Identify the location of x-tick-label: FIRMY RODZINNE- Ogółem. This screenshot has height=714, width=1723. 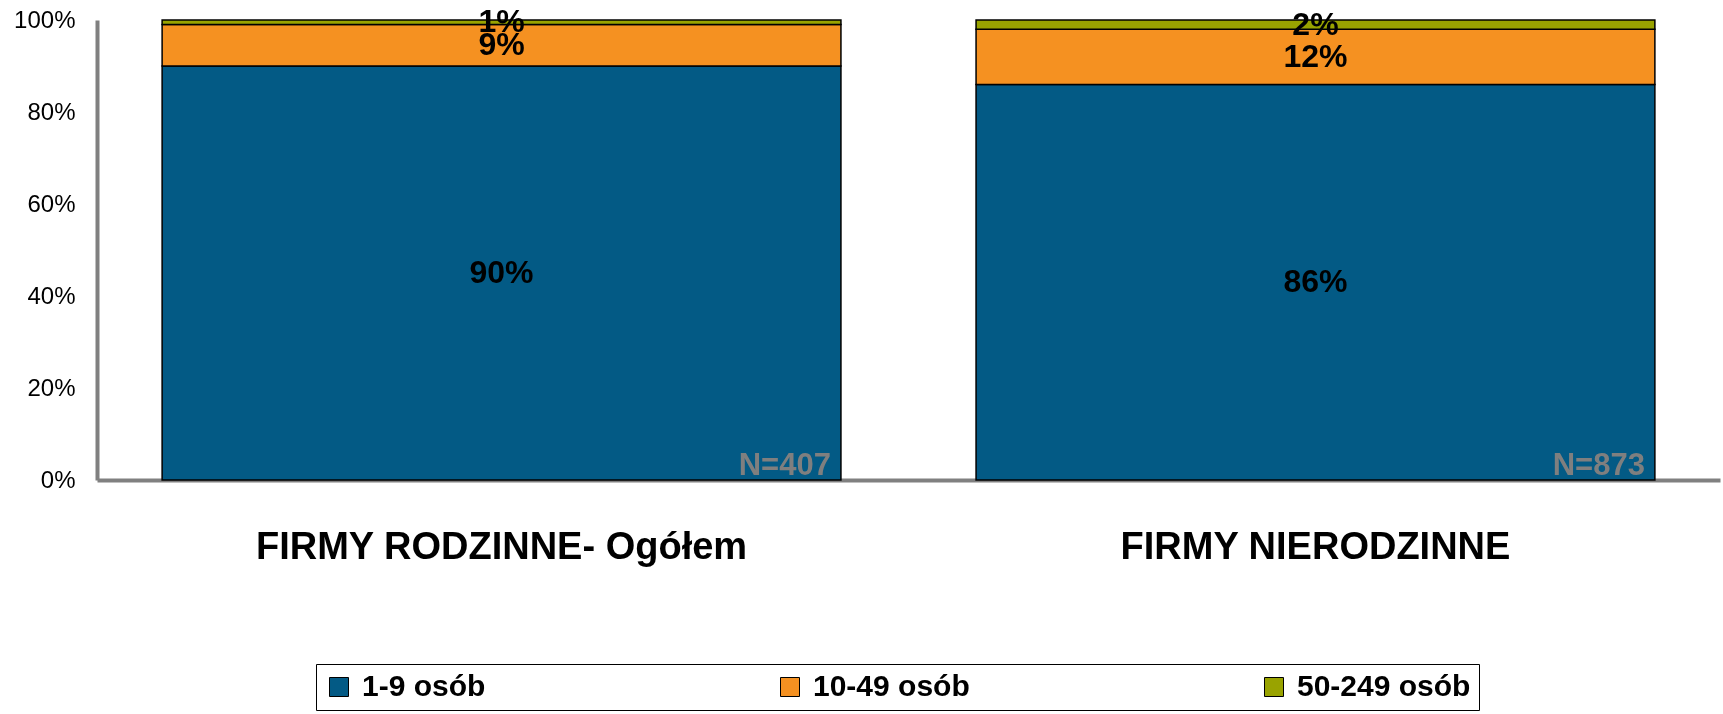
(501, 545).